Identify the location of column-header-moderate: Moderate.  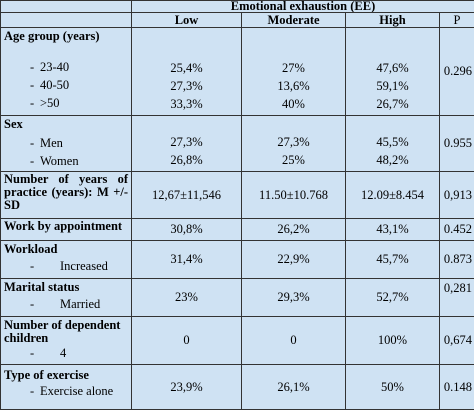
(294, 20).